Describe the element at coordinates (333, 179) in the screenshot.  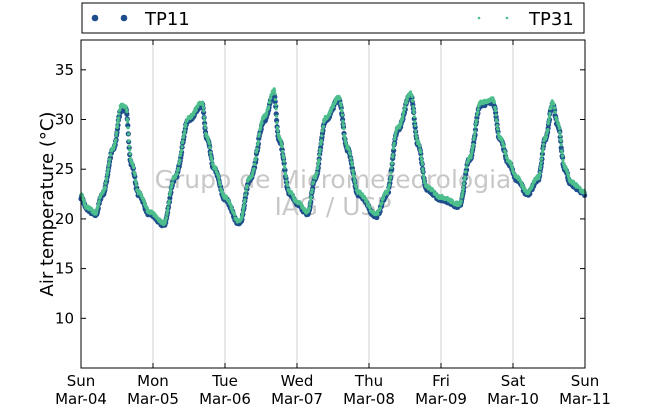
I see `watermark-line-1: Grupo de Micrometeorologia` at that location.